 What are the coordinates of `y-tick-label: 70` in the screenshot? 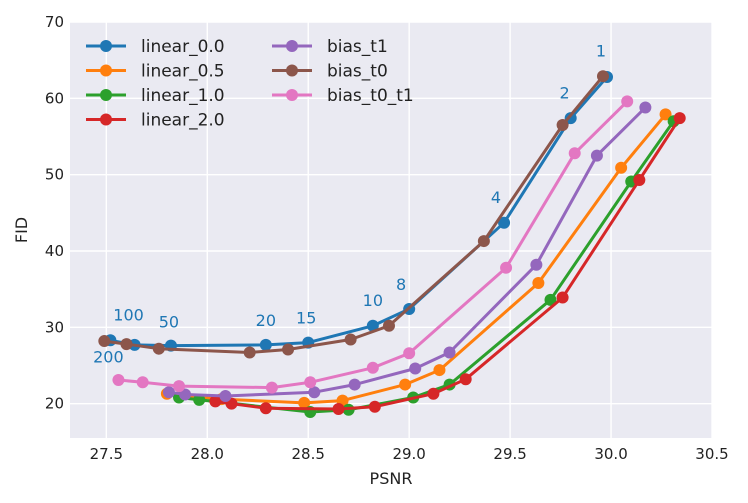 It's located at (54, 22).